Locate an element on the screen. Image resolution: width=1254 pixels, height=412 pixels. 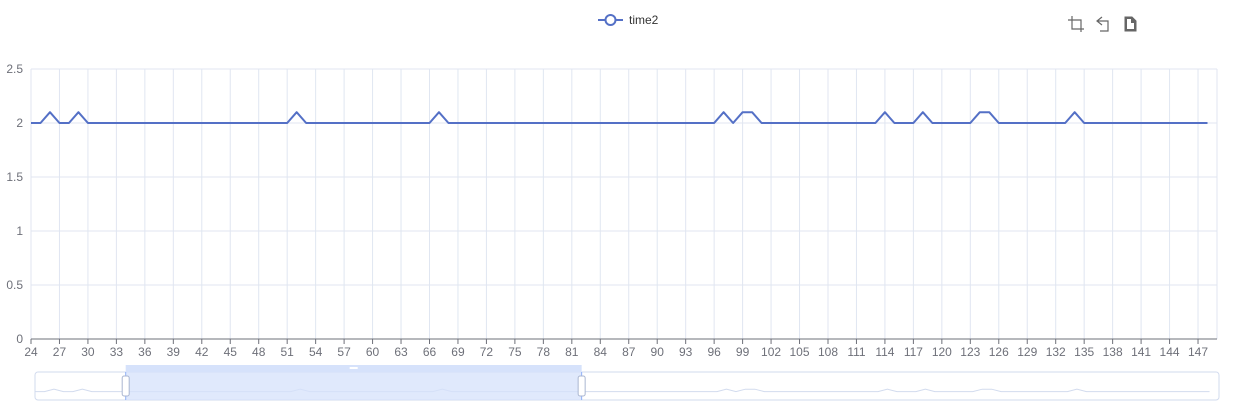
x-tick-label: 120 is located at coordinates (942, 352).